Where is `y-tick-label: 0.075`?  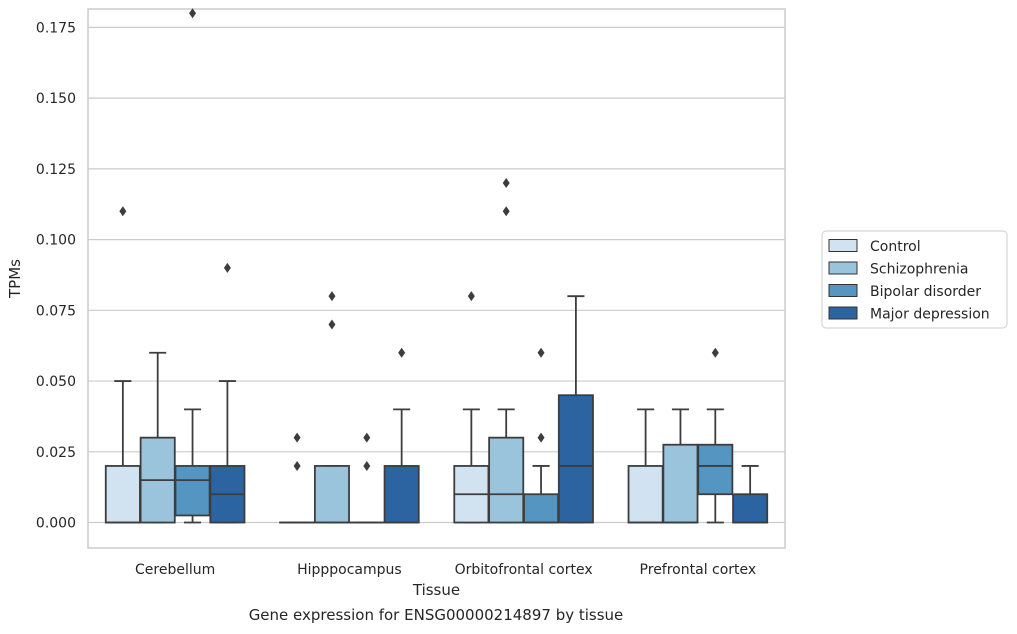
y-tick-label: 0.075 is located at coordinates (56, 311).